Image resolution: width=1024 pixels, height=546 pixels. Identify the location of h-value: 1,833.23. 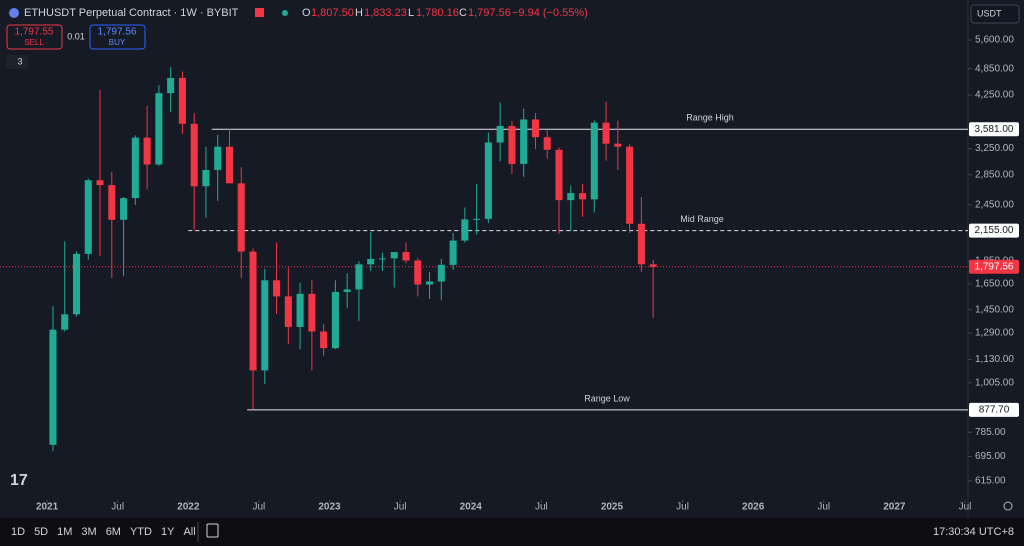
(385, 13).